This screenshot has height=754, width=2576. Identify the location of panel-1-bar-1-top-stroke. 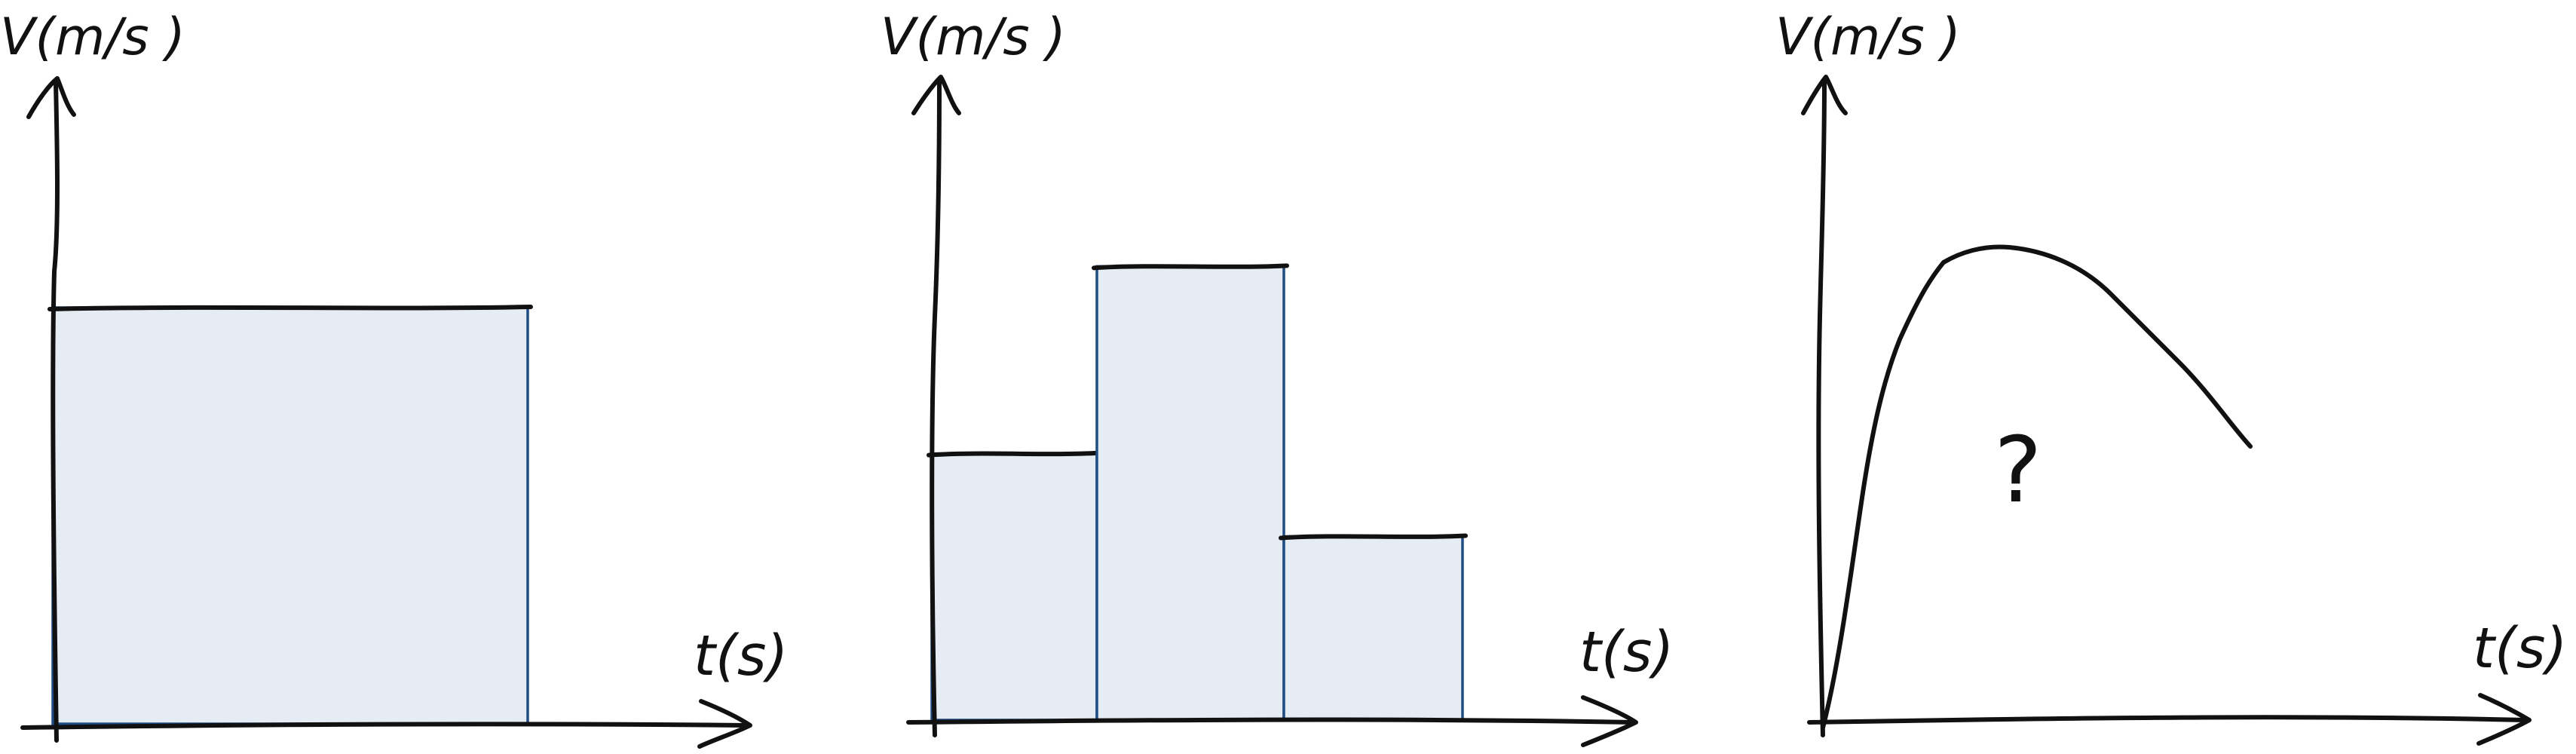
(290, 308).